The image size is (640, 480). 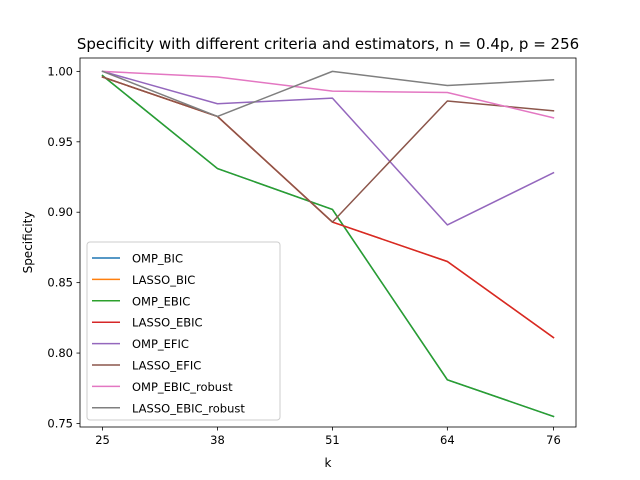 What do you see at coordinates (60, 353) in the screenshot?
I see `y-tick-label-1: 0.80` at bounding box center [60, 353].